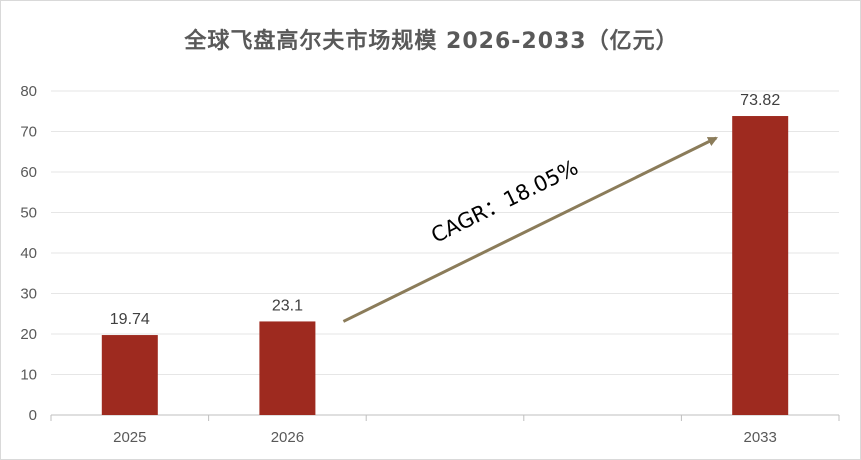 This screenshot has height=460, width=861. I want to click on x-tick-label: 2026, so click(287, 437).